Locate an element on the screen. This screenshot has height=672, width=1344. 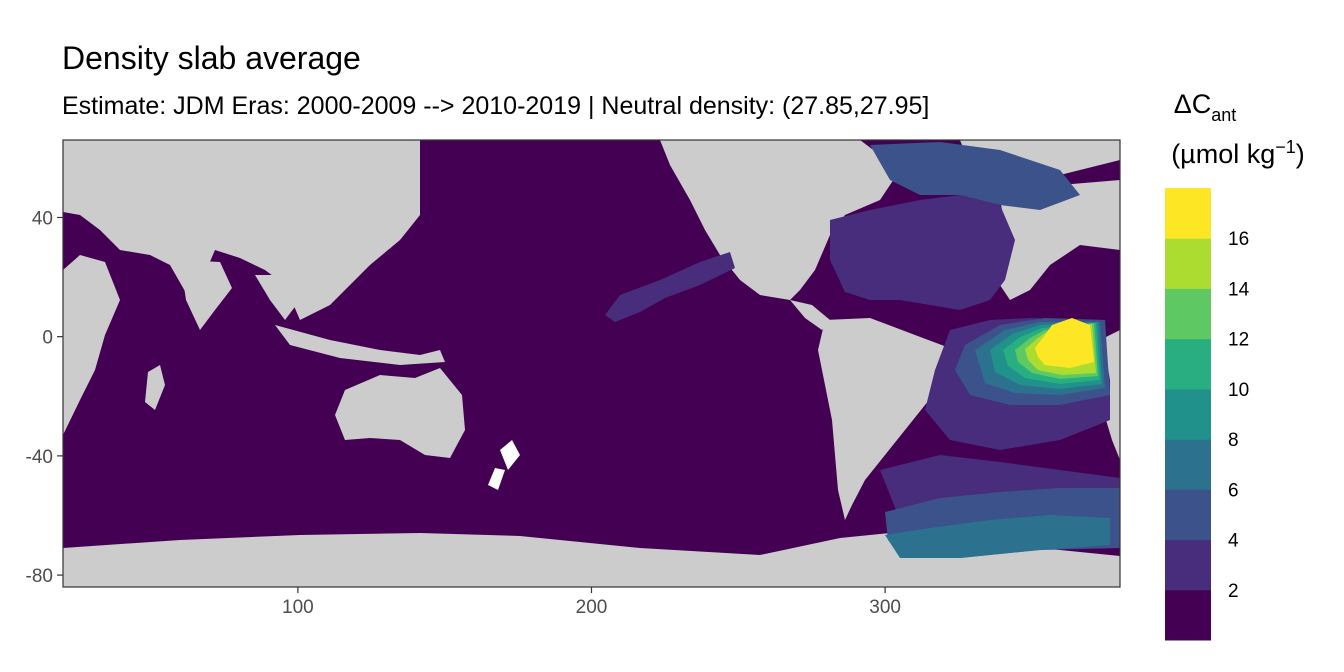
land-australia is located at coordinates (400, 413).